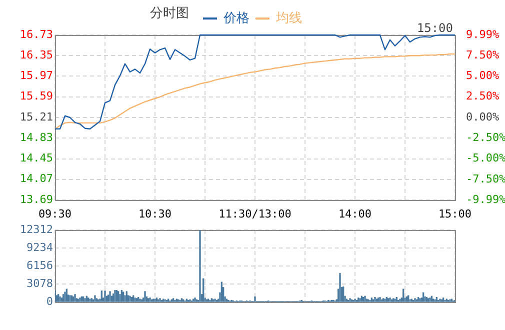 Image resolution: width=505 pixels, height=330 pixels. What do you see at coordinates (255, 213) in the screenshot?
I see `x-tick-label: 11:30/13:00` at bounding box center [255, 213].